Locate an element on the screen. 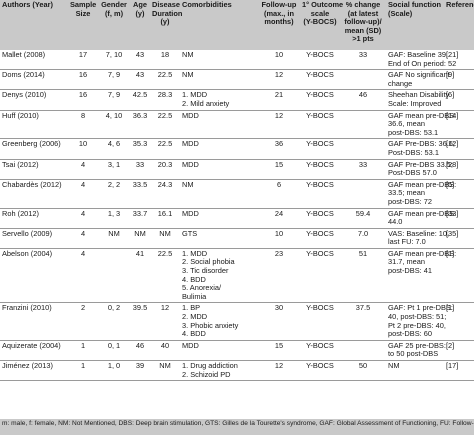  header-text: Sample is located at coordinates (83, 4).